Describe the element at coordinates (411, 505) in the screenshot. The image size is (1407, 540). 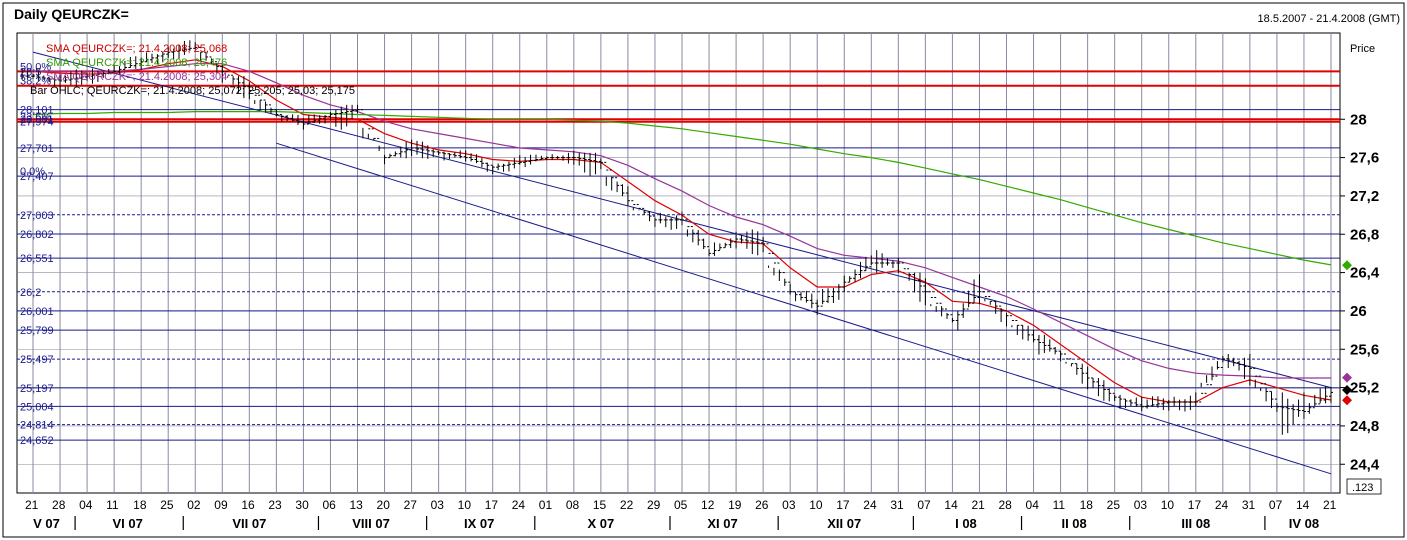
I see `date-tick-label: 27` at that location.